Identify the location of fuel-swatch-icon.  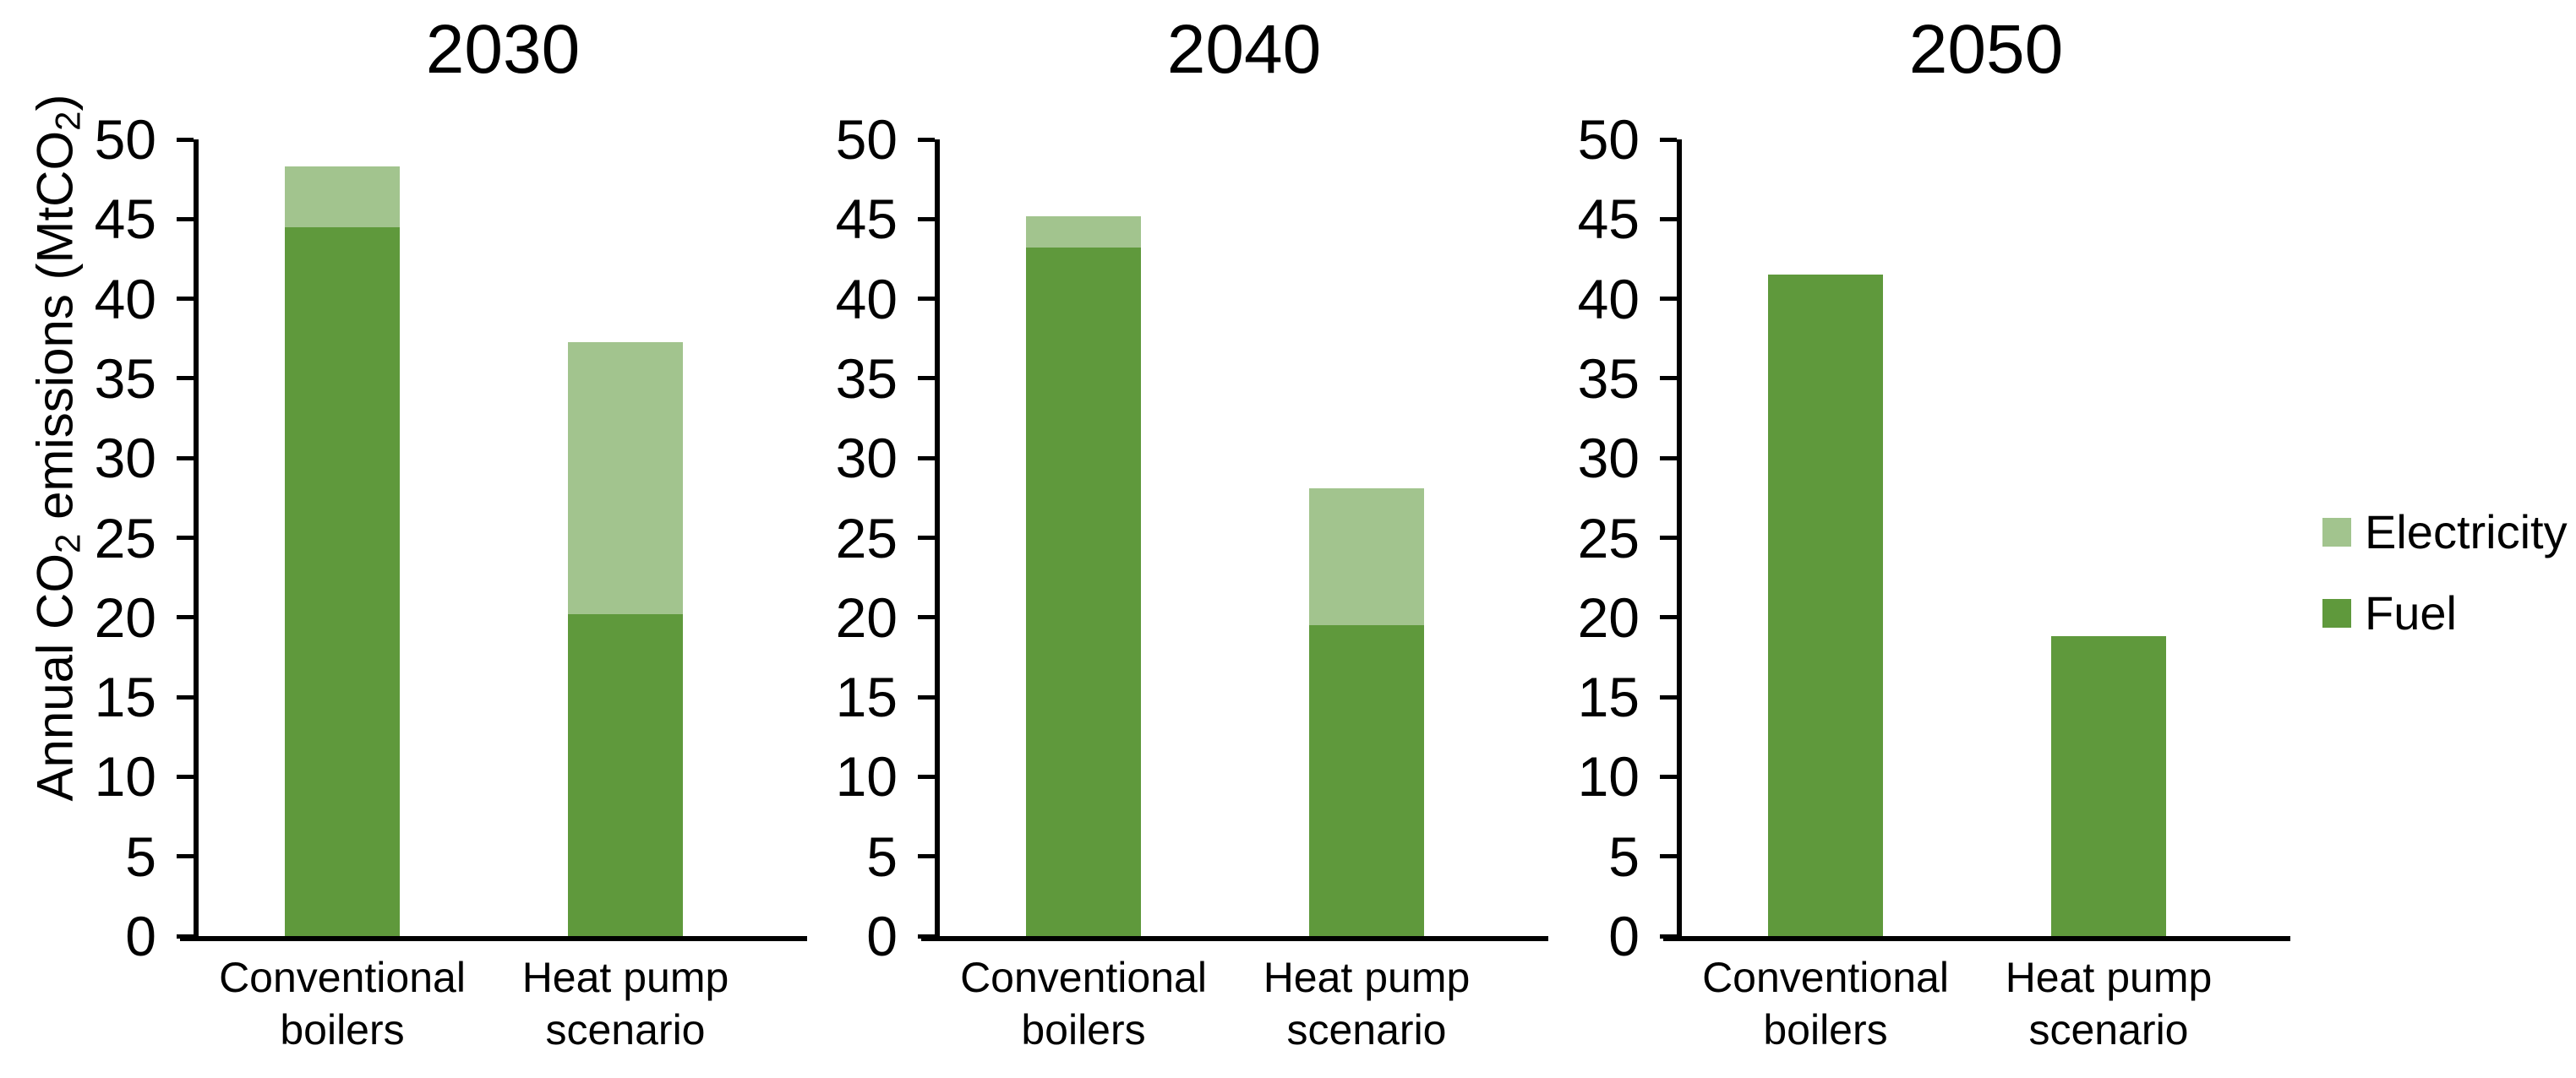
(2336, 613).